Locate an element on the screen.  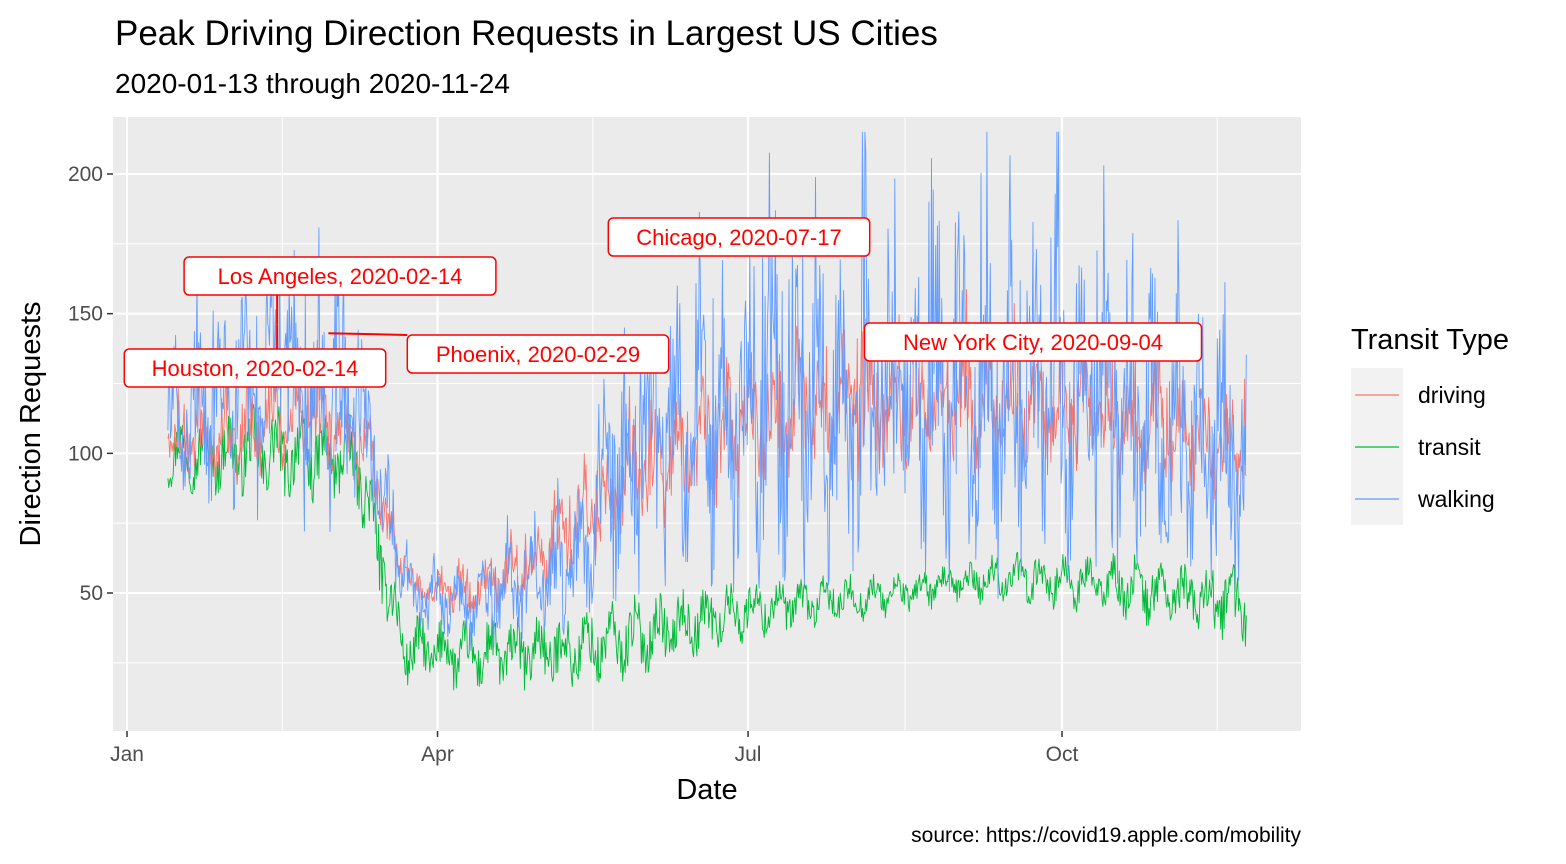
x-tick-label: Apr is located at coordinates (437, 754).